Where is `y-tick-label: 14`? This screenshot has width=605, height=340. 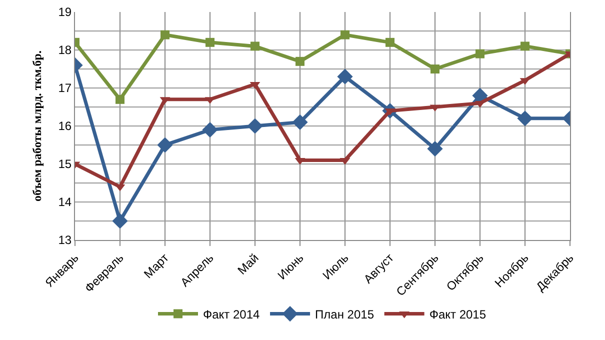 y-tick-label: 14 is located at coordinates (65, 202).